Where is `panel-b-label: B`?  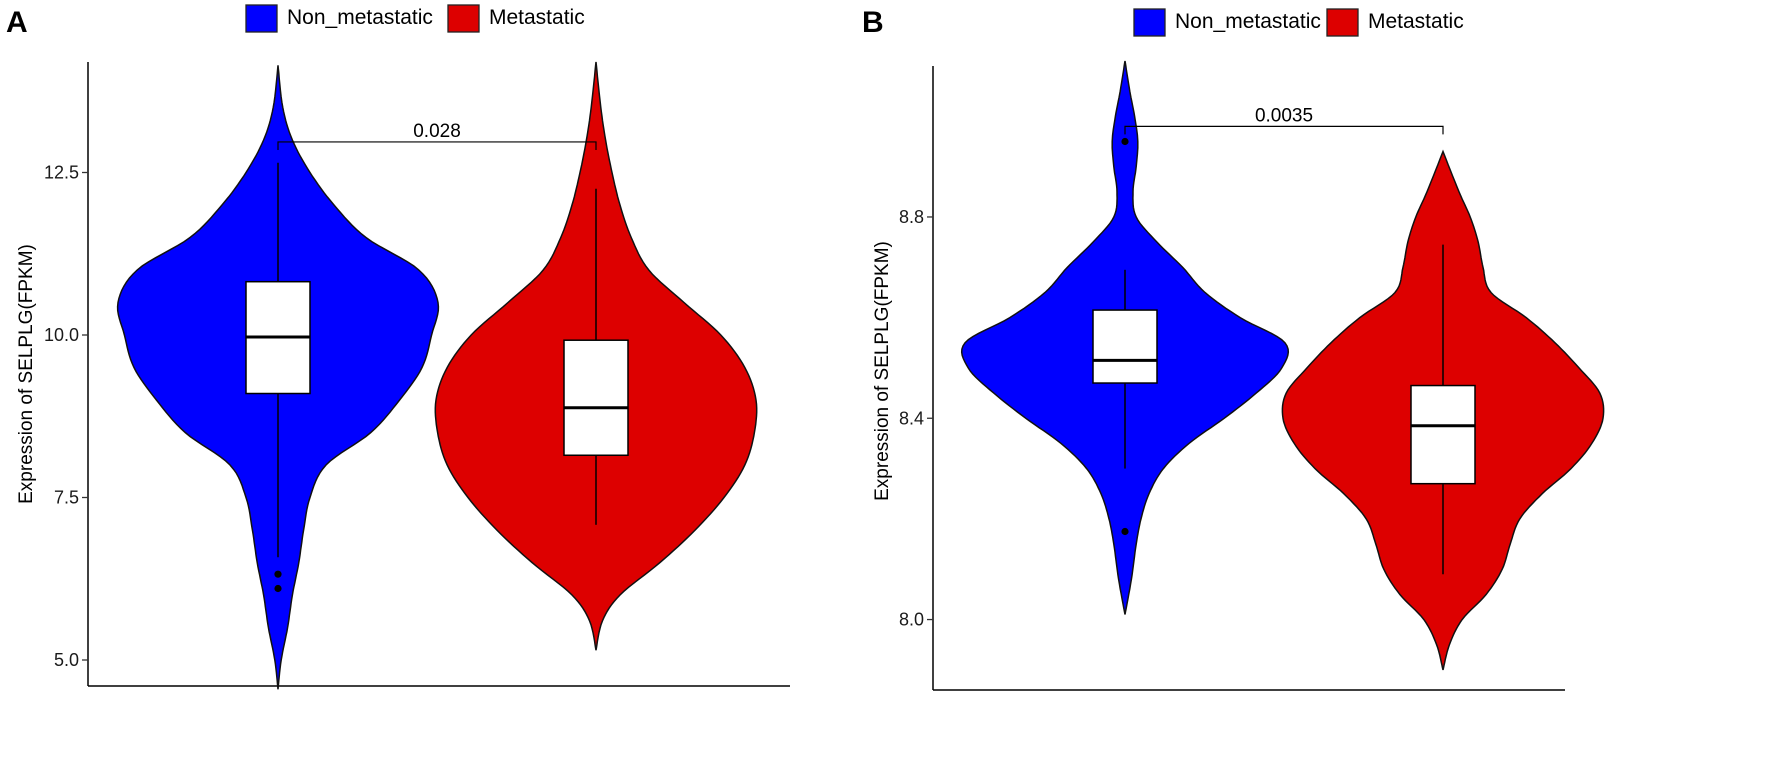 panel-b-label: B is located at coordinates (873, 22).